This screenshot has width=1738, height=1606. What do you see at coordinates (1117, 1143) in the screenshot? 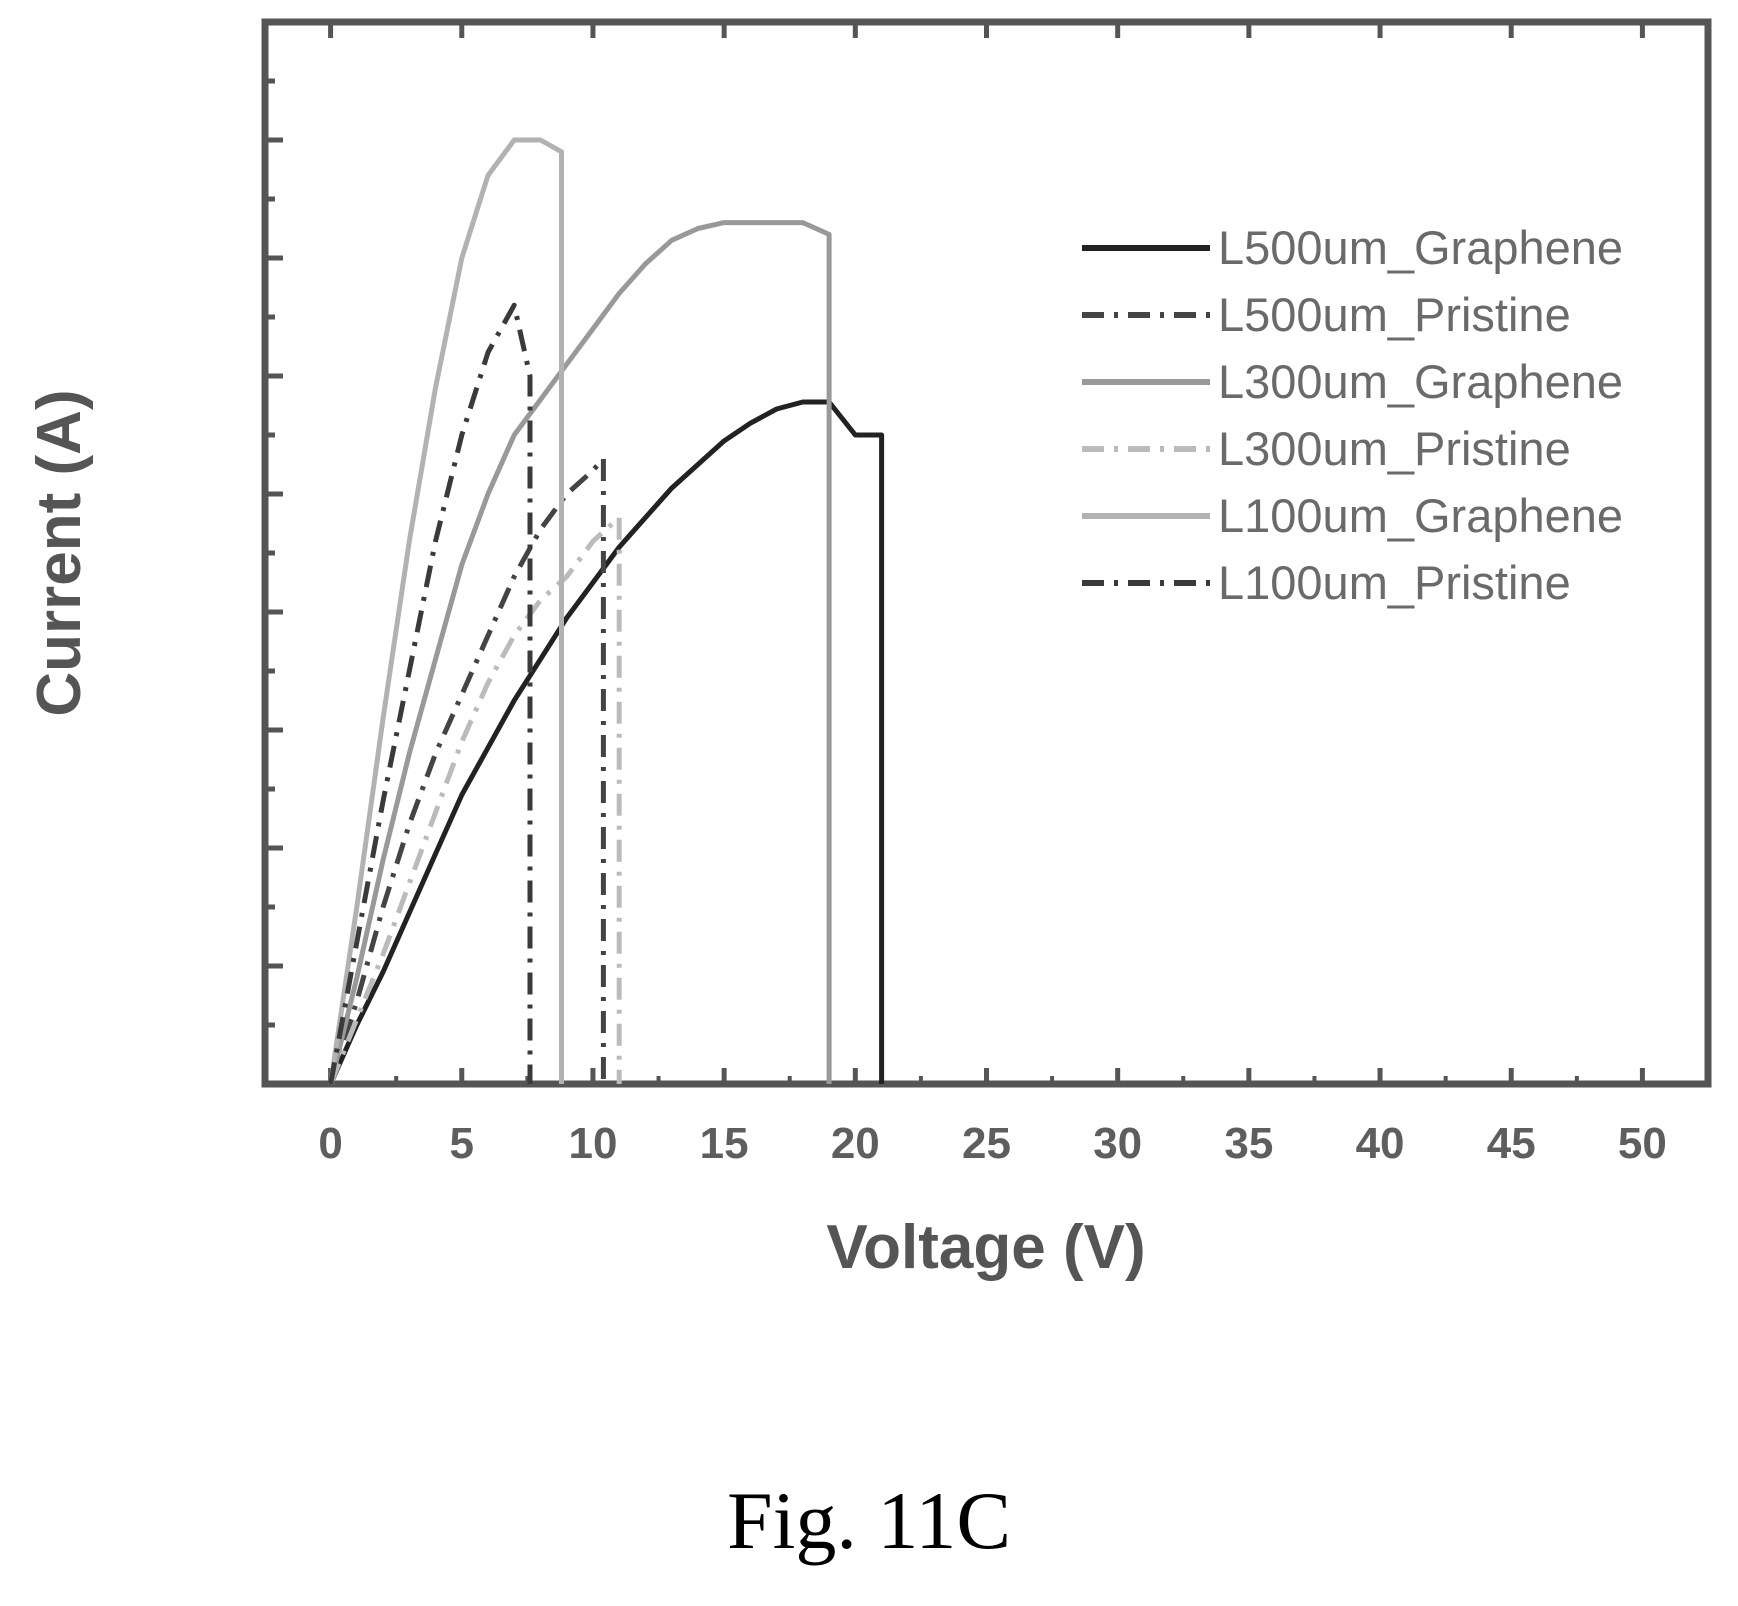
I see `x-tick-label-30: 30` at bounding box center [1117, 1143].